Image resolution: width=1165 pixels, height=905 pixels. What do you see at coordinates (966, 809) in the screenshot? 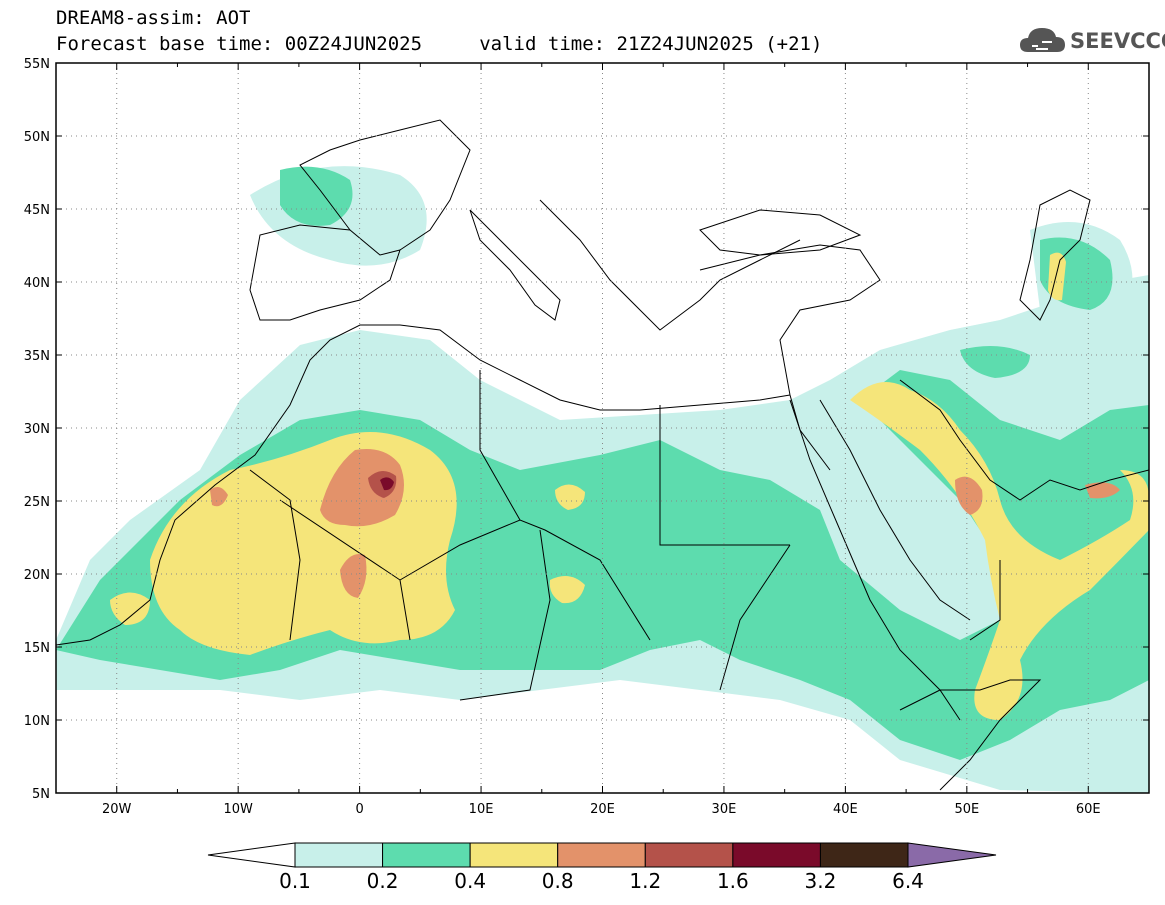
I see `lon-label: 50E` at bounding box center [966, 809].